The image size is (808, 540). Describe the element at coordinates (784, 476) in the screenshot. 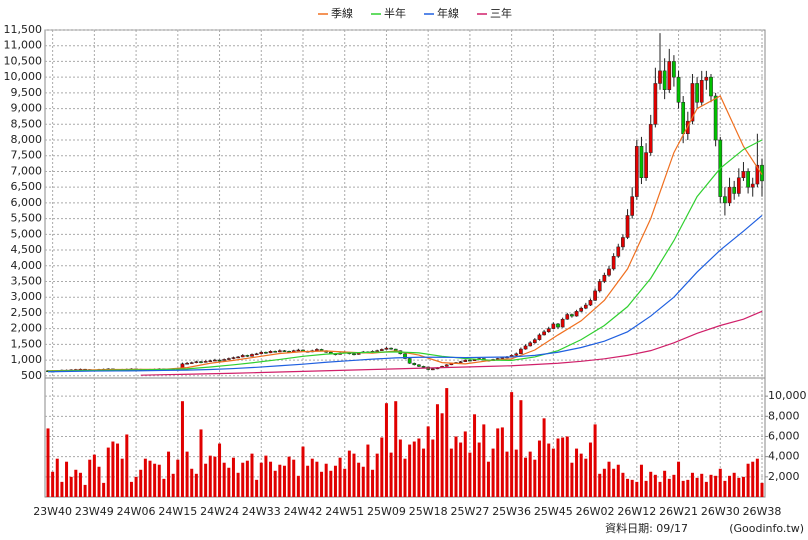

I see `volume-tick-label: 2,000` at that location.